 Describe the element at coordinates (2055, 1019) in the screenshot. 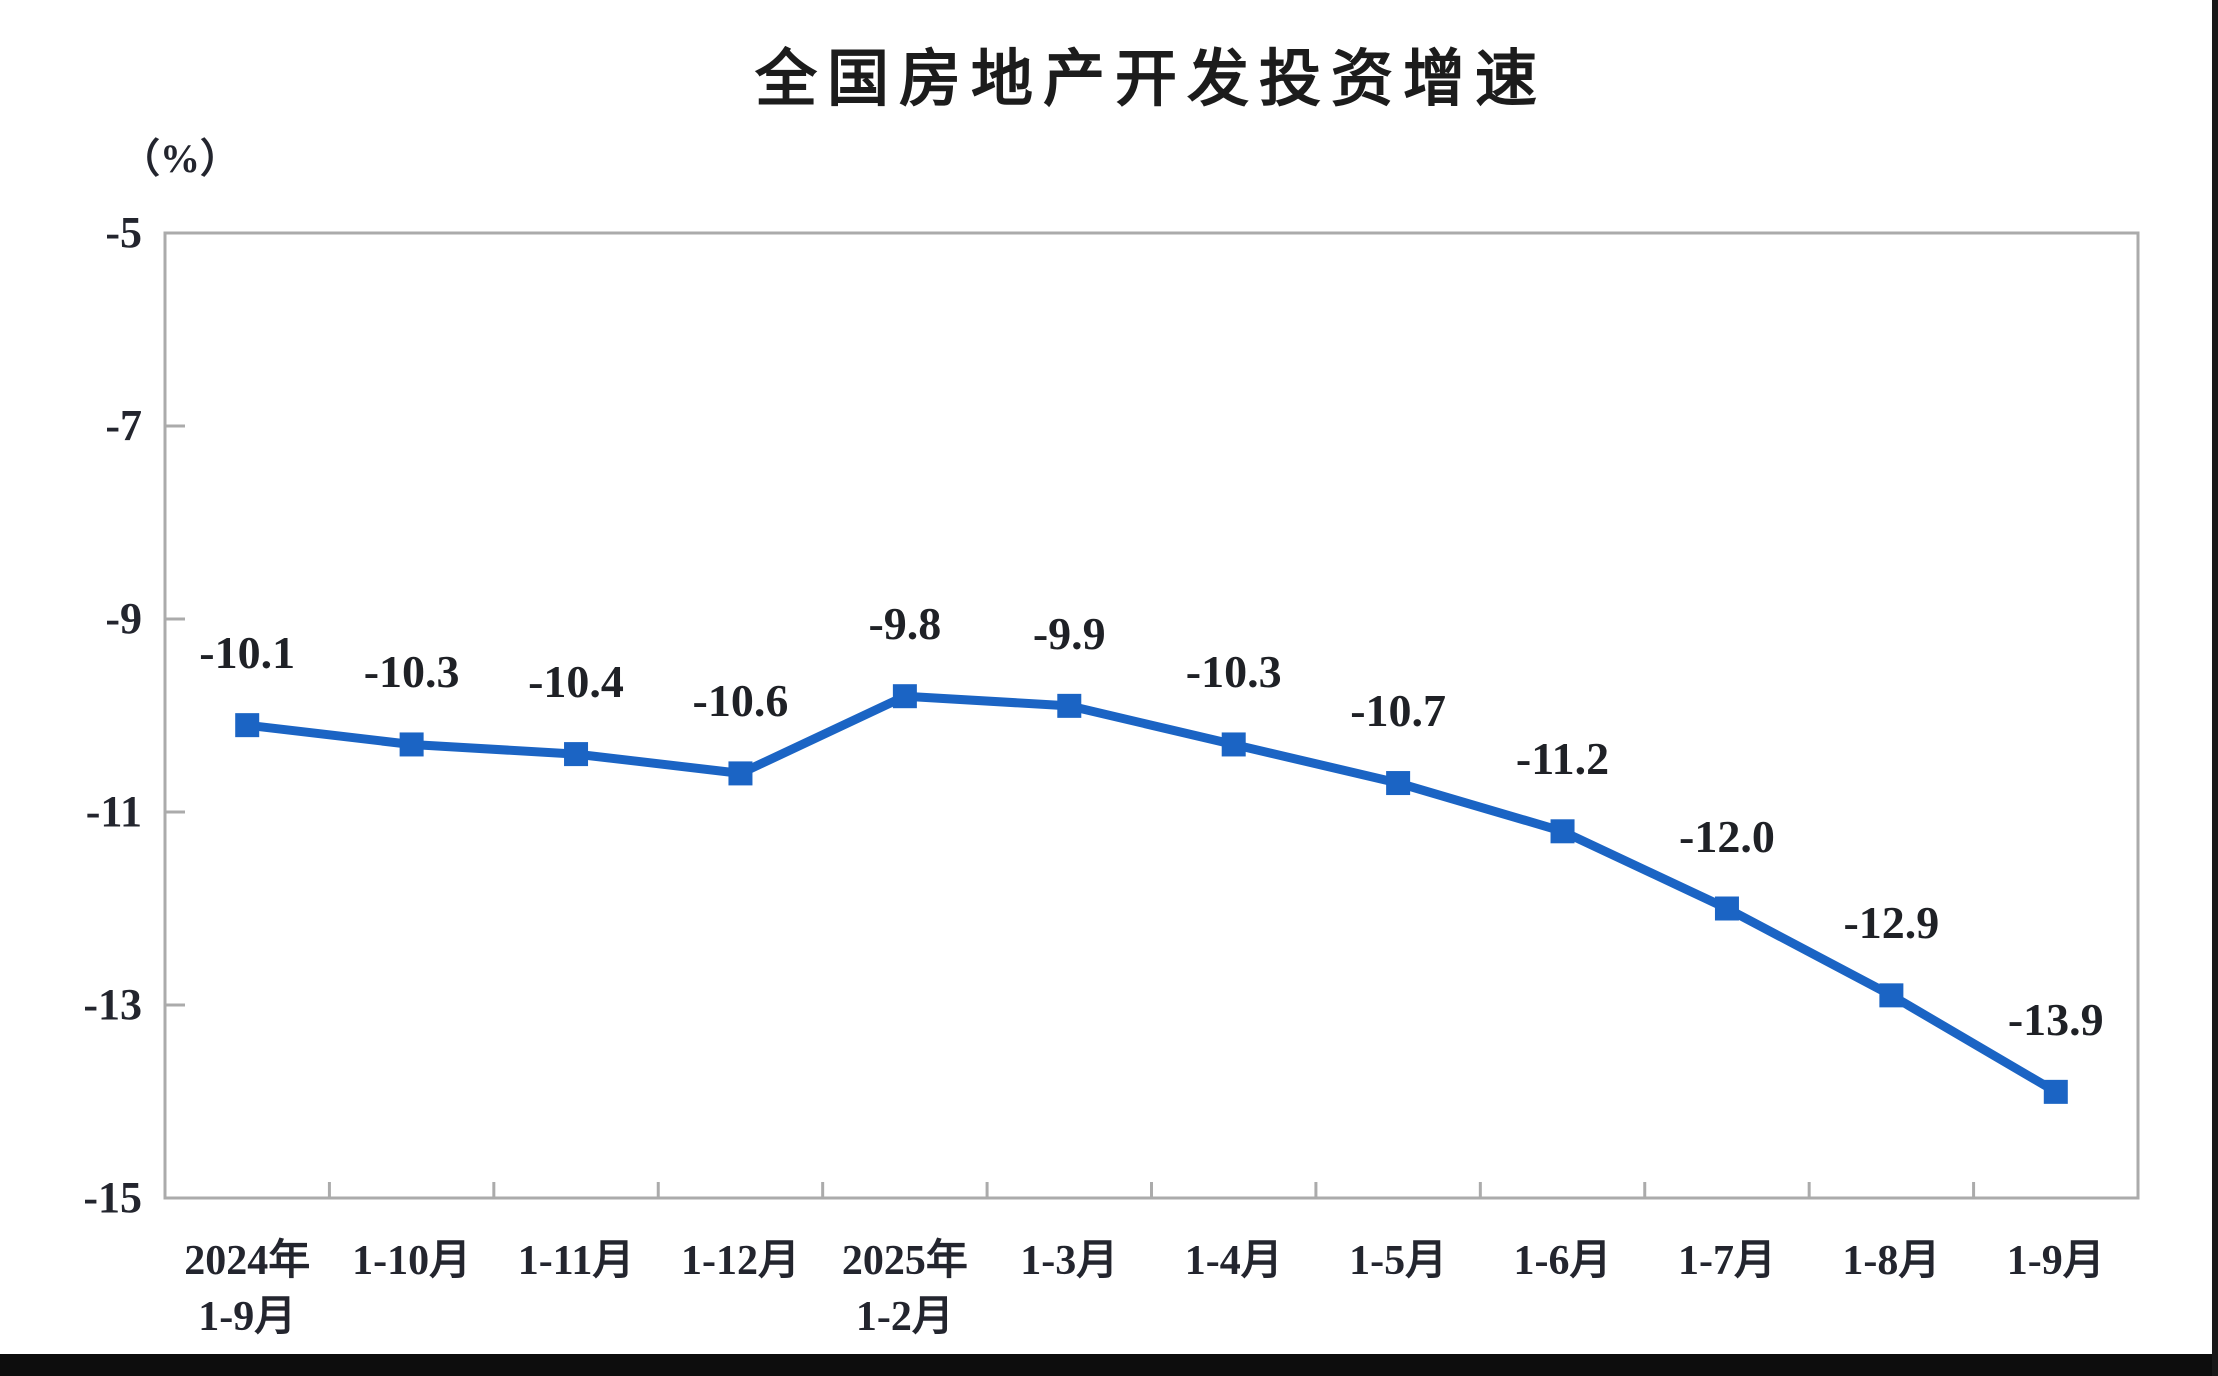

I see `data-point-label: -13.9` at that location.